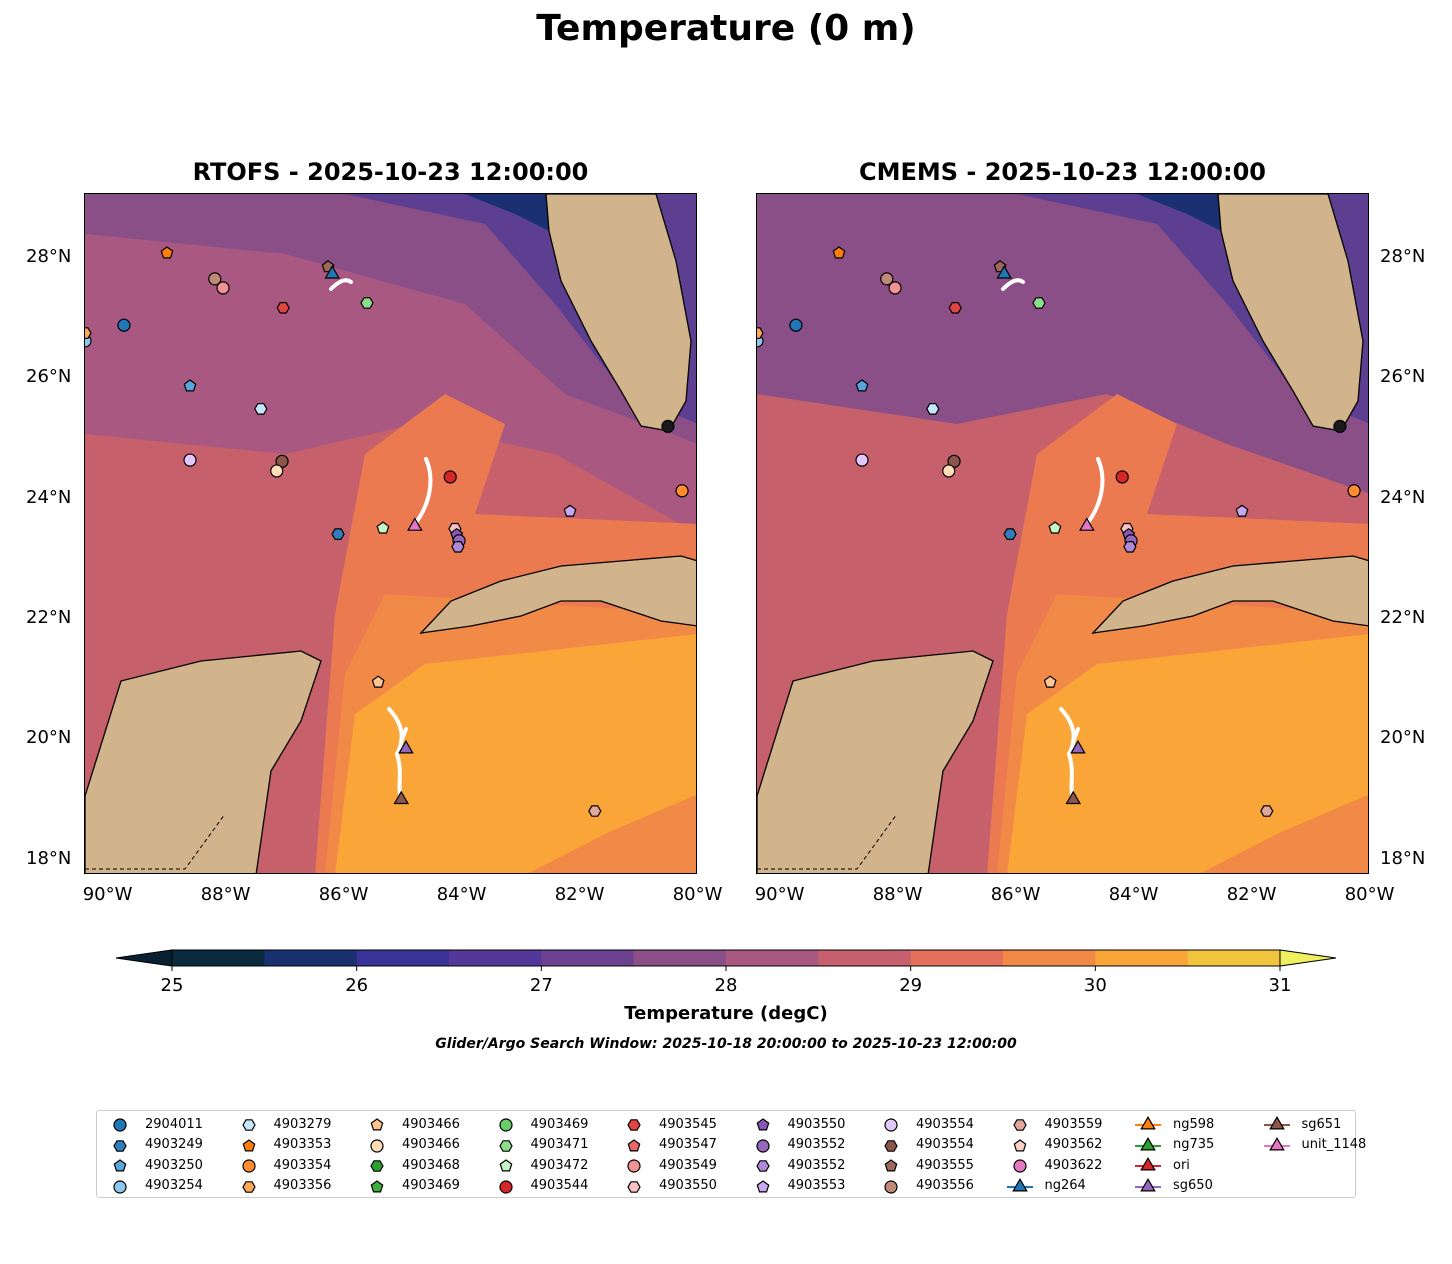 This screenshot has height=1264, width=1452. What do you see at coordinates (49, 858) in the screenshot?
I see `lat-tick-label: 18°N` at bounding box center [49, 858].